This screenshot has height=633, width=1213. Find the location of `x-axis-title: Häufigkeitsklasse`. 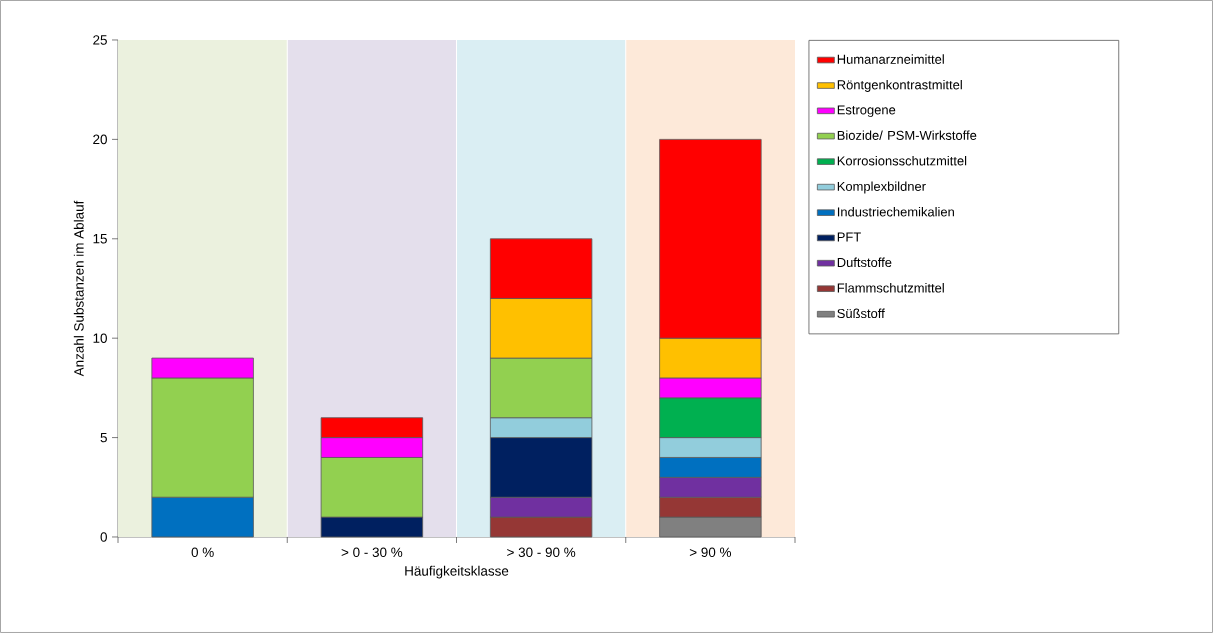

x-axis-title: Häufigkeitsklasse is located at coordinates (457, 572).